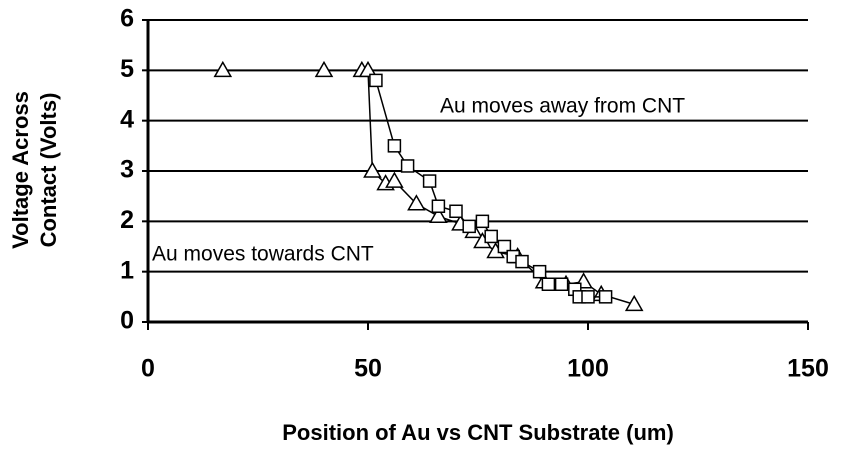 The image size is (842, 449). Describe the element at coordinates (127, 170) in the screenshot. I see `y-tick-label: 3` at that location.